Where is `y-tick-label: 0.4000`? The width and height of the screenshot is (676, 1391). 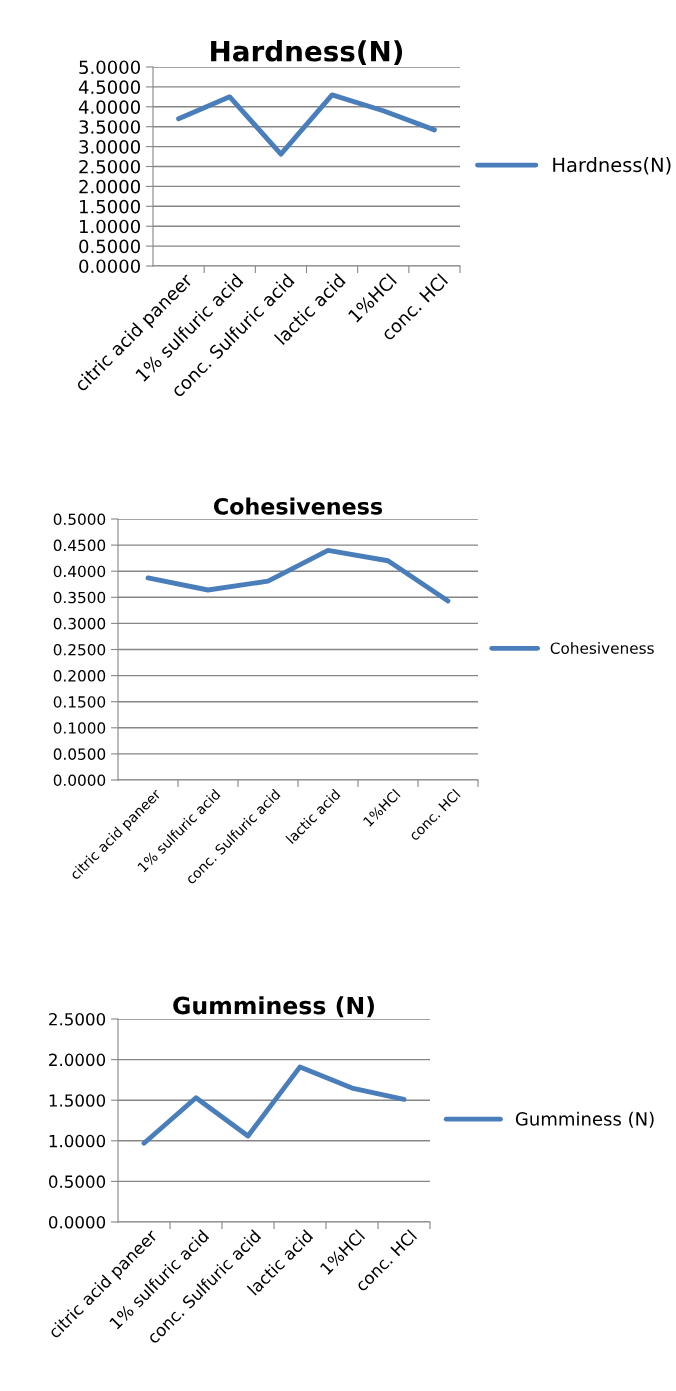 y-tick-label: 0.4000 is located at coordinates (79, 571).